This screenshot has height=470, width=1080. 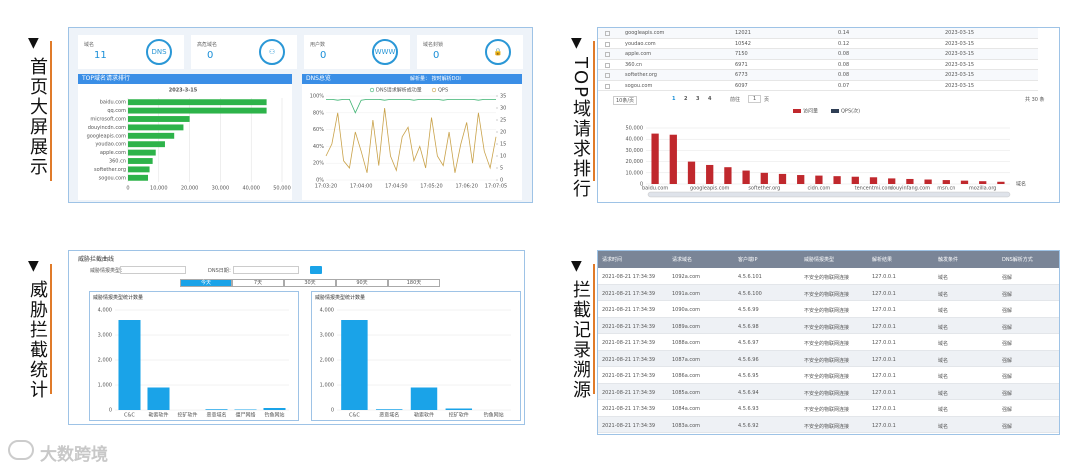 What do you see at coordinates (110, 170) in the screenshot?
I see `y-tick-label: softether.org` at bounding box center [110, 170].